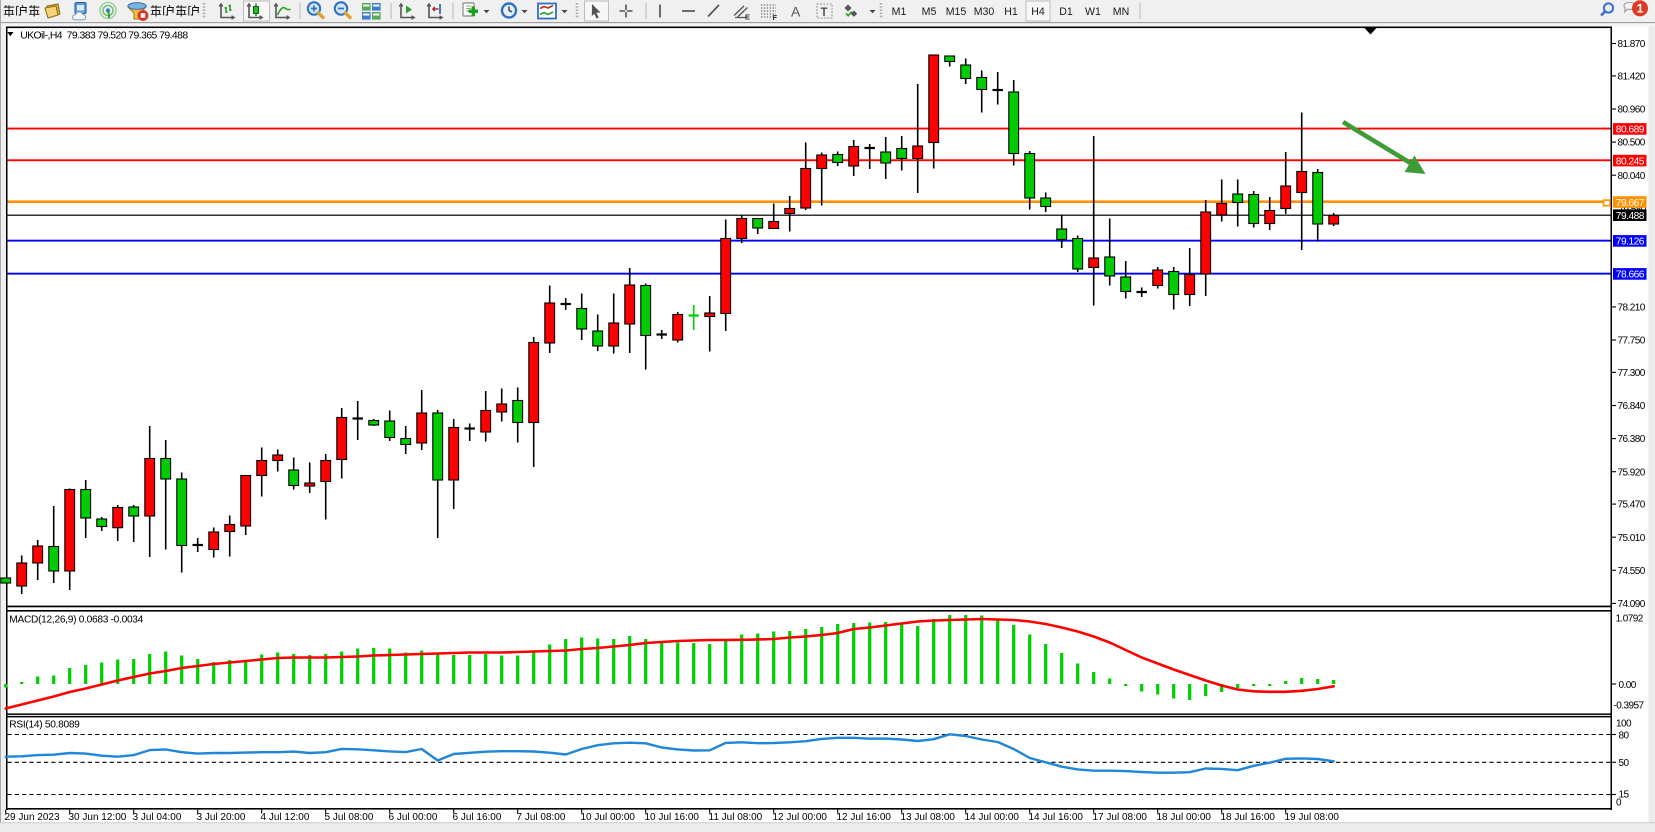 This screenshot has width=1655, height=832. What do you see at coordinates (1630, 242) in the screenshot?
I see `svg-text: 79.126` at bounding box center [1630, 242].